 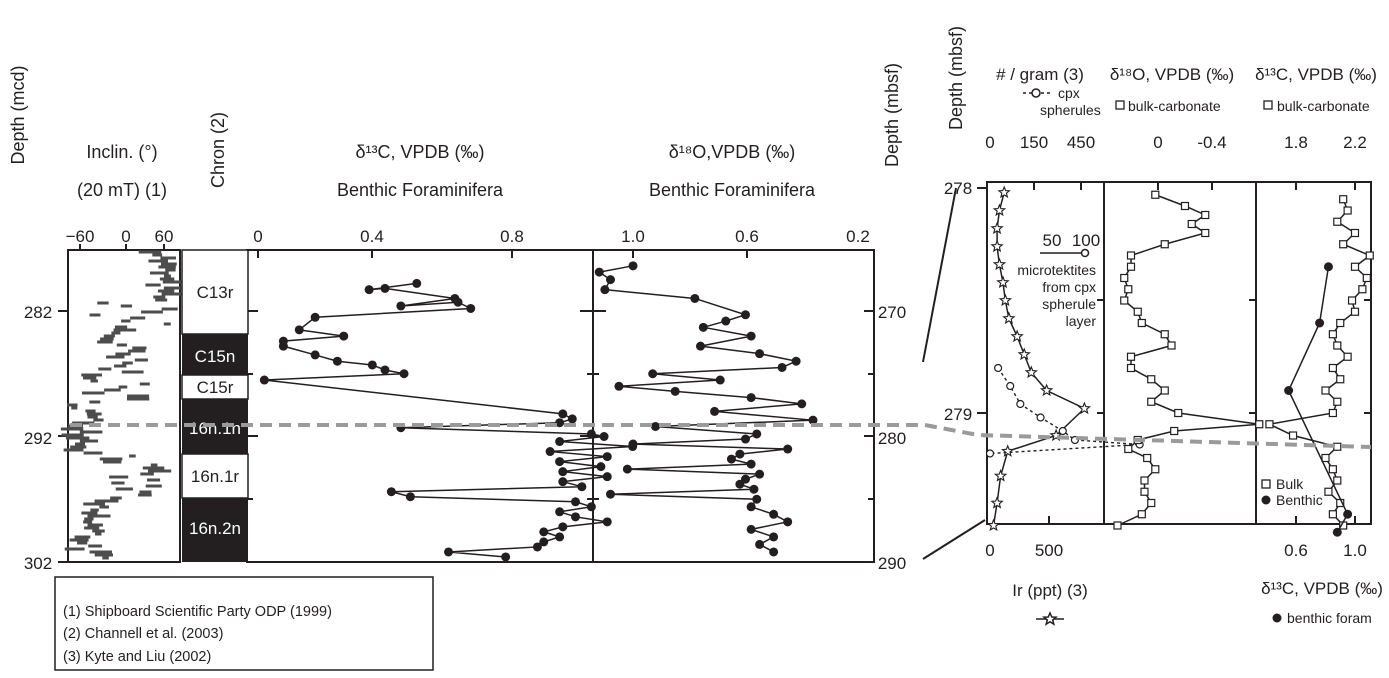 What do you see at coordinates (989, 550) in the screenshot?
I see `p1-bottom-tick-label: 0` at bounding box center [989, 550].